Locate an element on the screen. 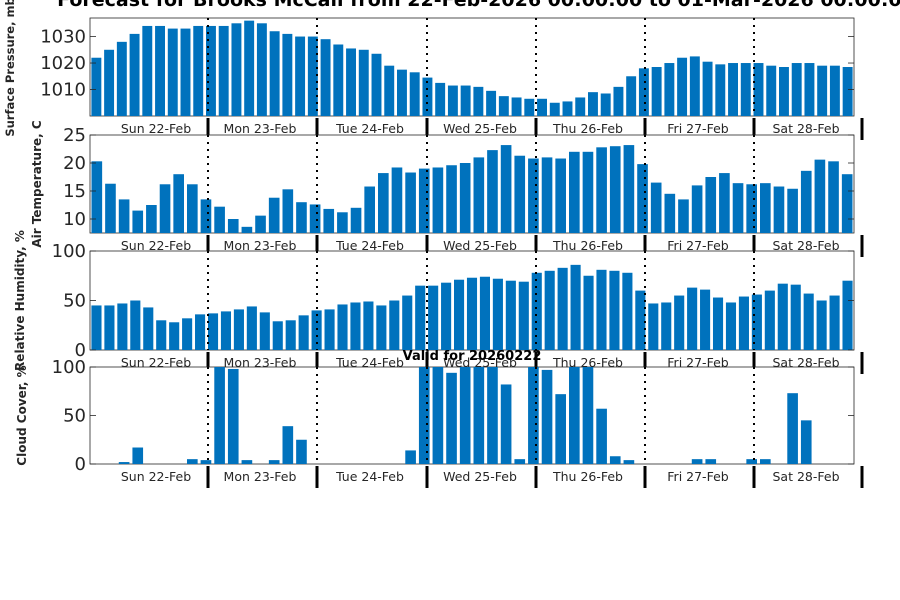 This screenshot has width=900, height=600. y-tick-label: 100 is located at coordinates (69, 367).